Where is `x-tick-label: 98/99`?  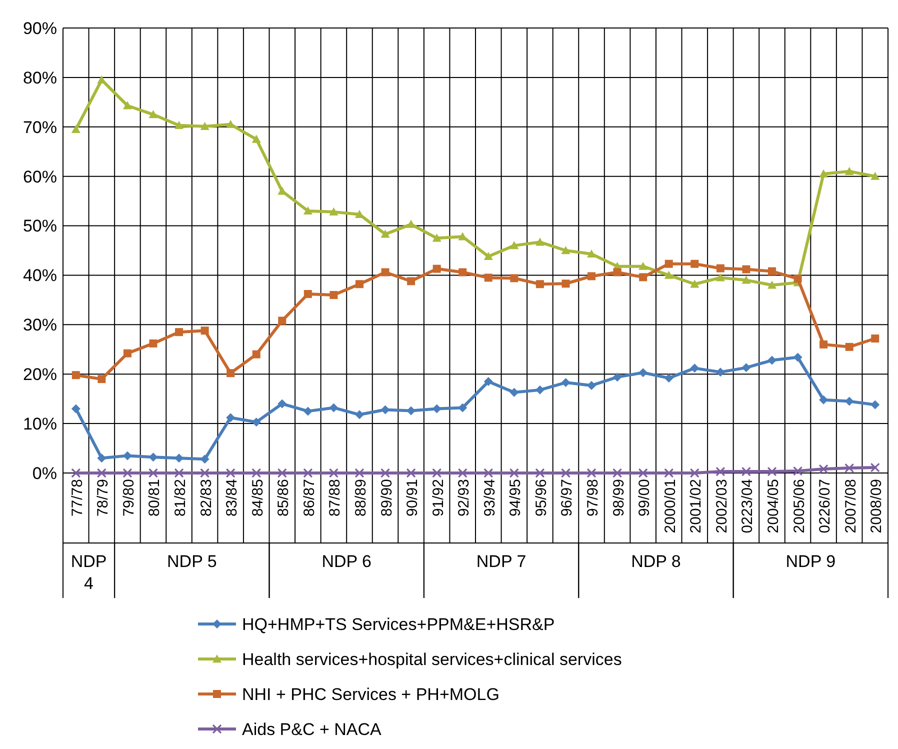 x-tick-label: 98/99 is located at coordinates (619, 498).